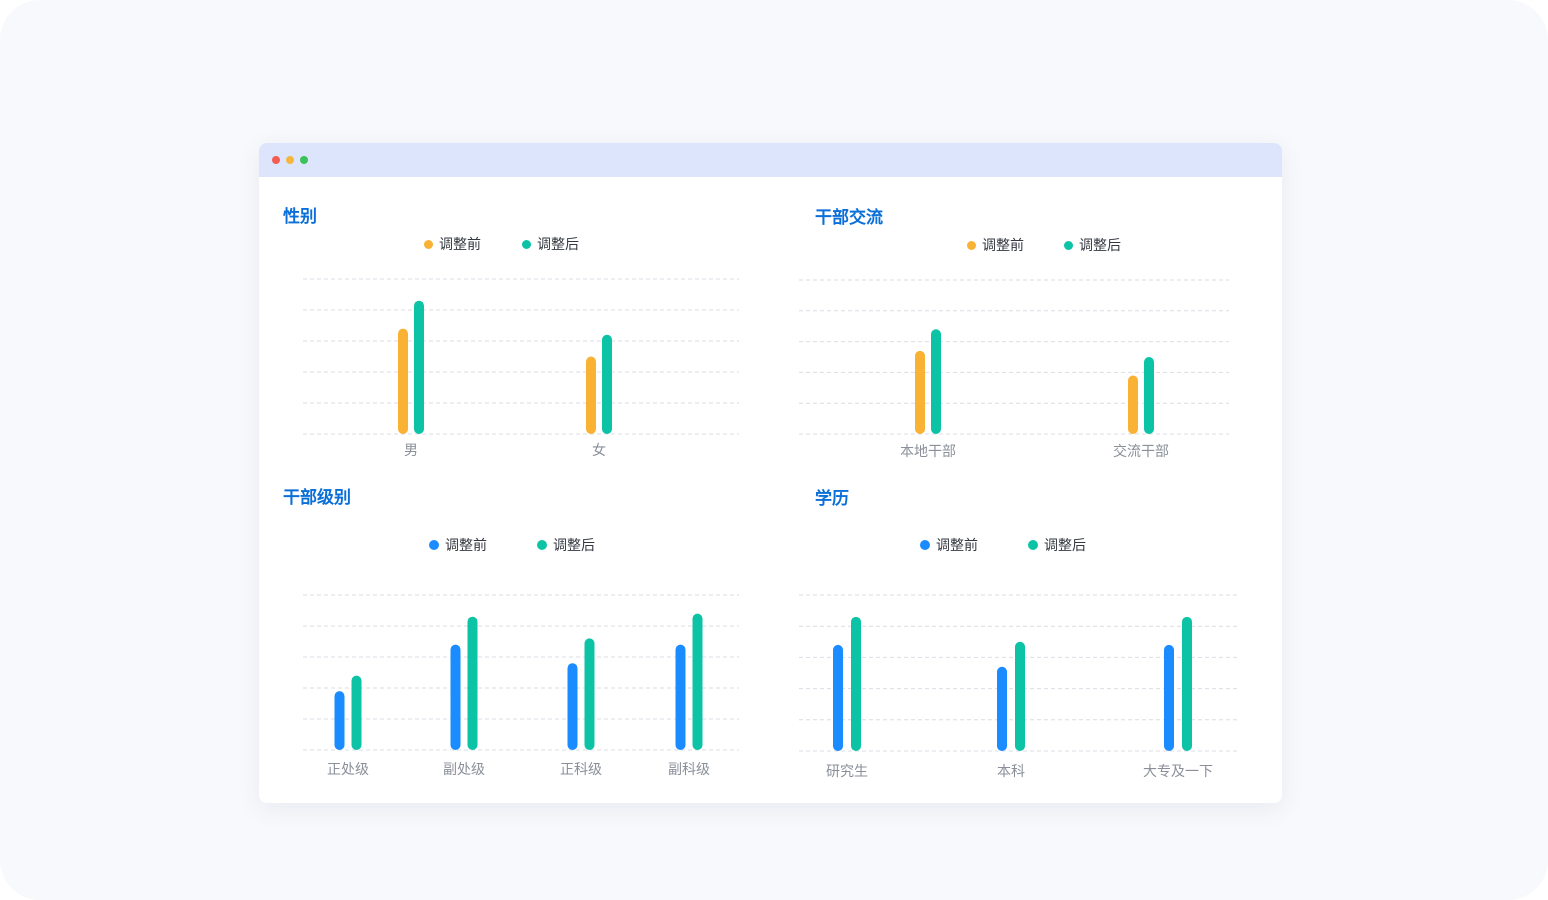 The width and height of the screenshot is (1548, 900). I want to click on window-titlebar, so click(770, 160).